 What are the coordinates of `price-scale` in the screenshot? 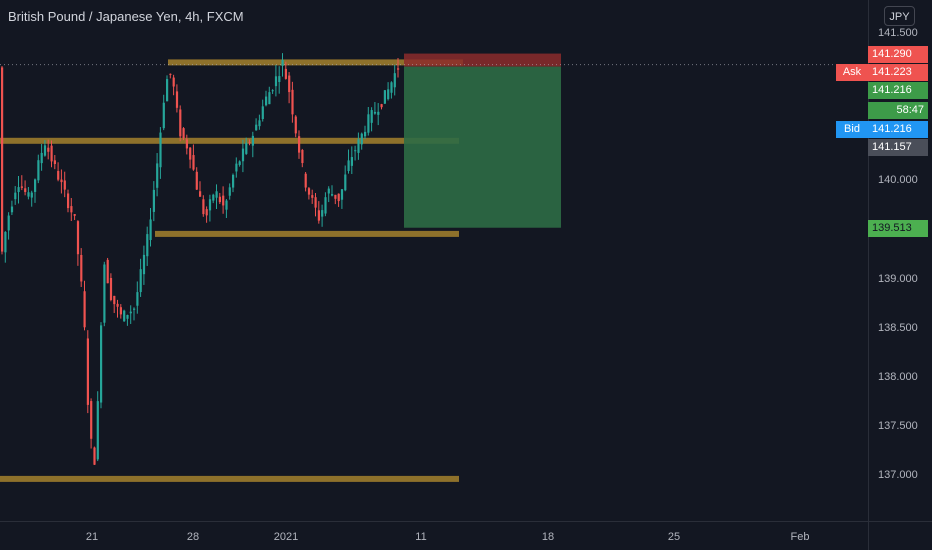 It's located at (900, 260).